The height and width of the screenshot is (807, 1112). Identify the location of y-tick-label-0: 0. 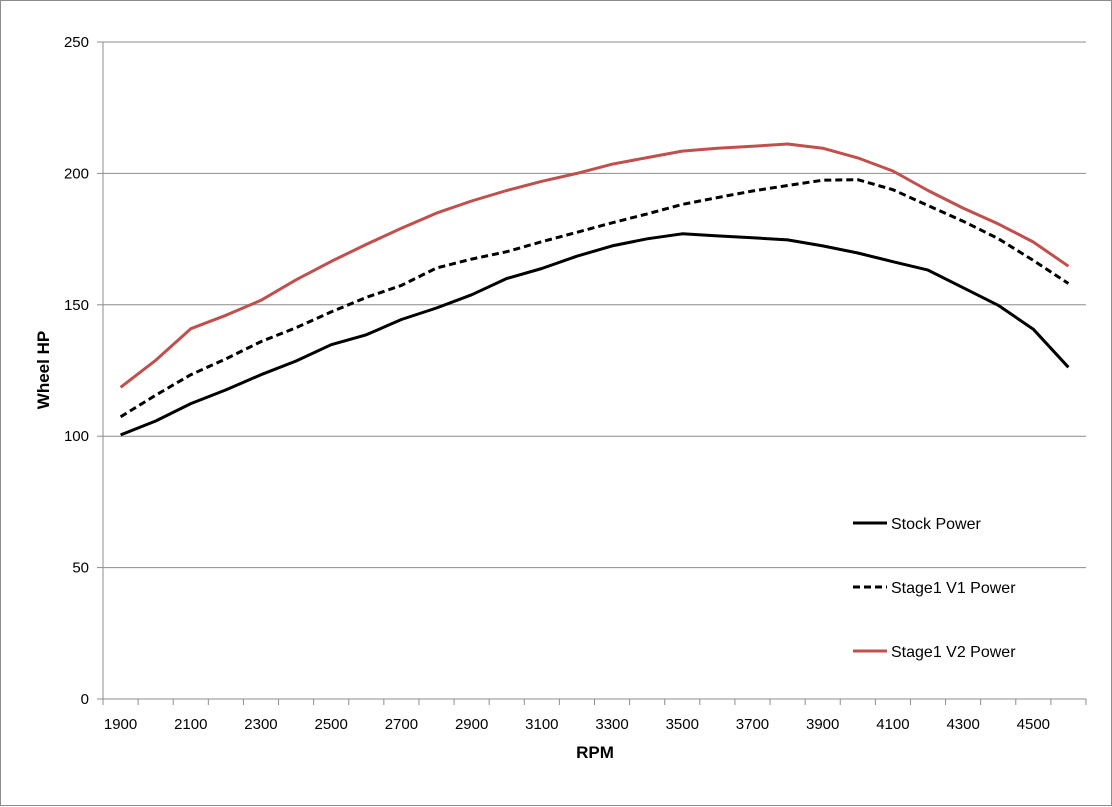
(85, 699).